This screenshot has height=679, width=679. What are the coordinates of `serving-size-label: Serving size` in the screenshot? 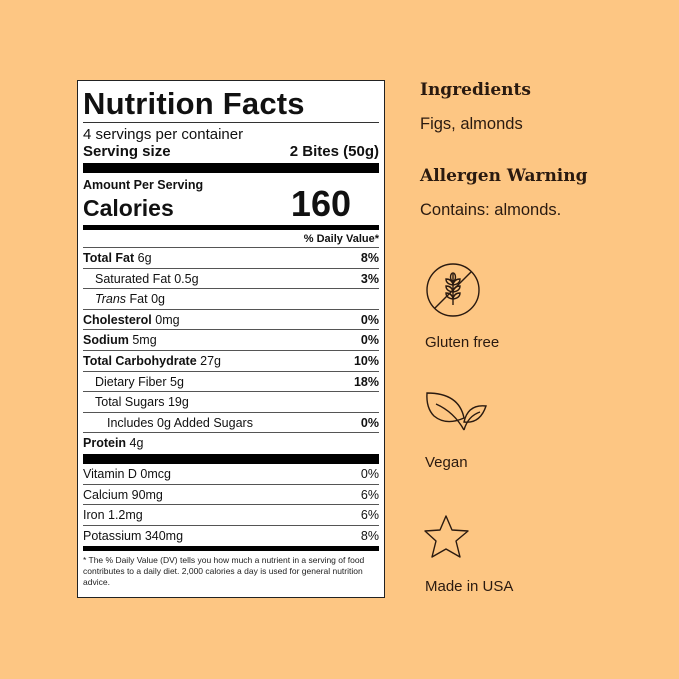 It's located at (127, 151).